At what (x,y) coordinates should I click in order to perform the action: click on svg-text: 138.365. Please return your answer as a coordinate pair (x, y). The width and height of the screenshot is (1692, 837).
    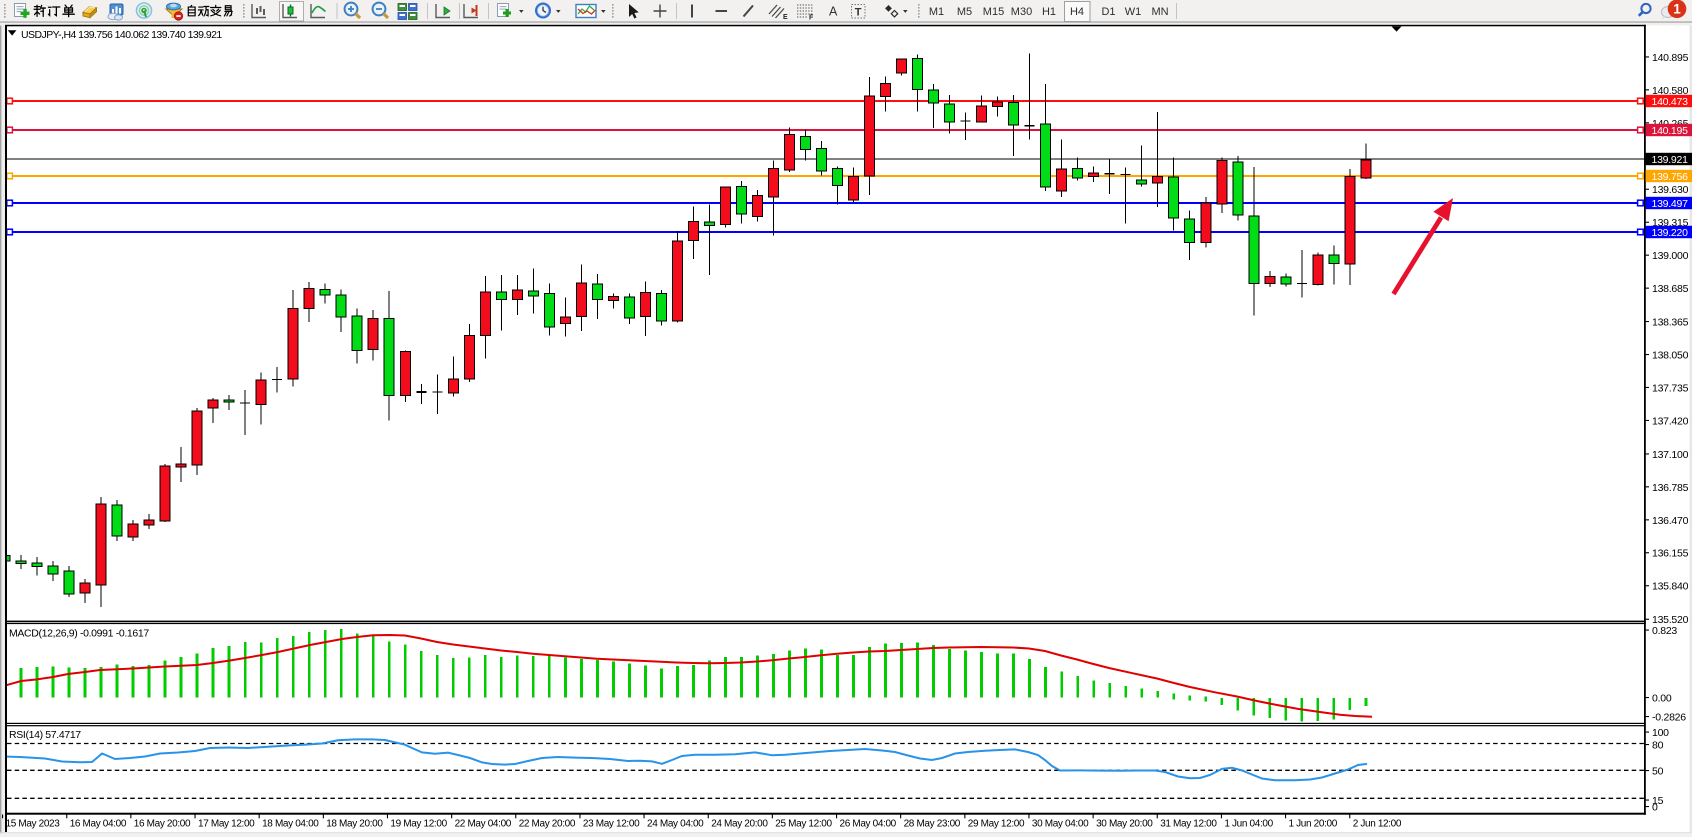
    Looking at the image, I should click on (1670, 323).